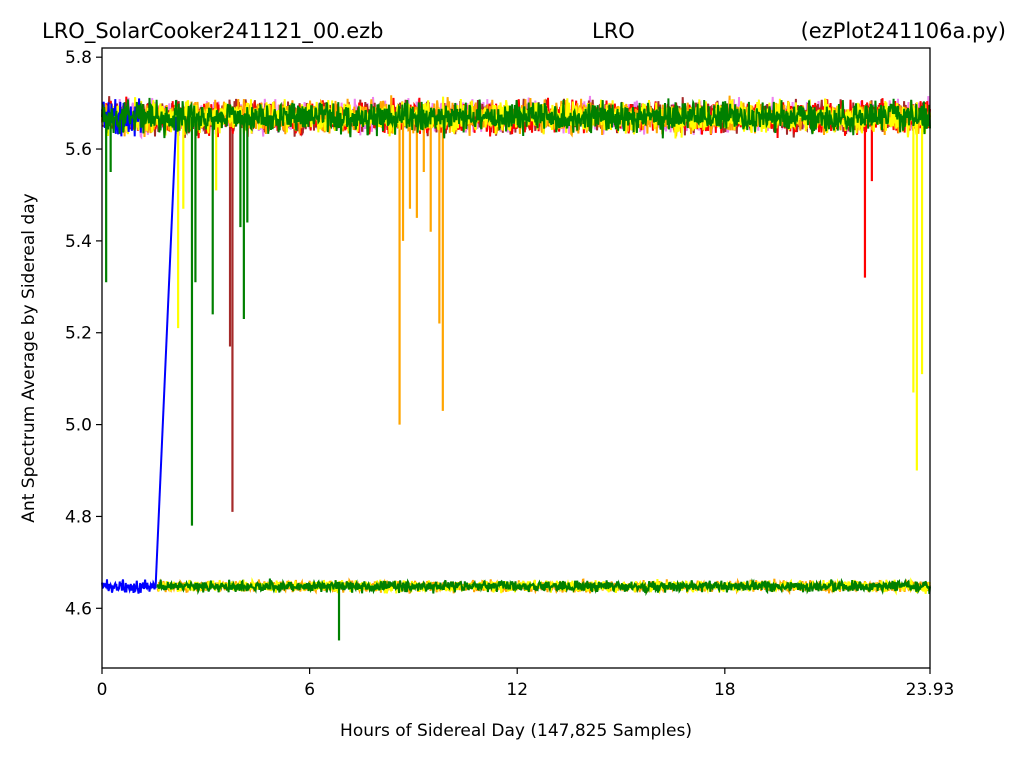  I want to click on x-tick-label-4: 23.93, so click(930, 690).